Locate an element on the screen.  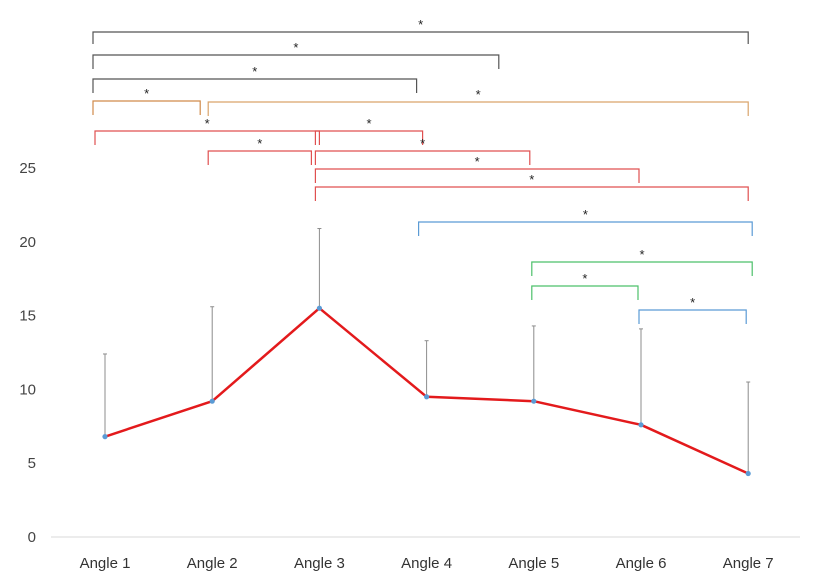
x-tick-label: Angle 5 is located at coordinates (533, 563).